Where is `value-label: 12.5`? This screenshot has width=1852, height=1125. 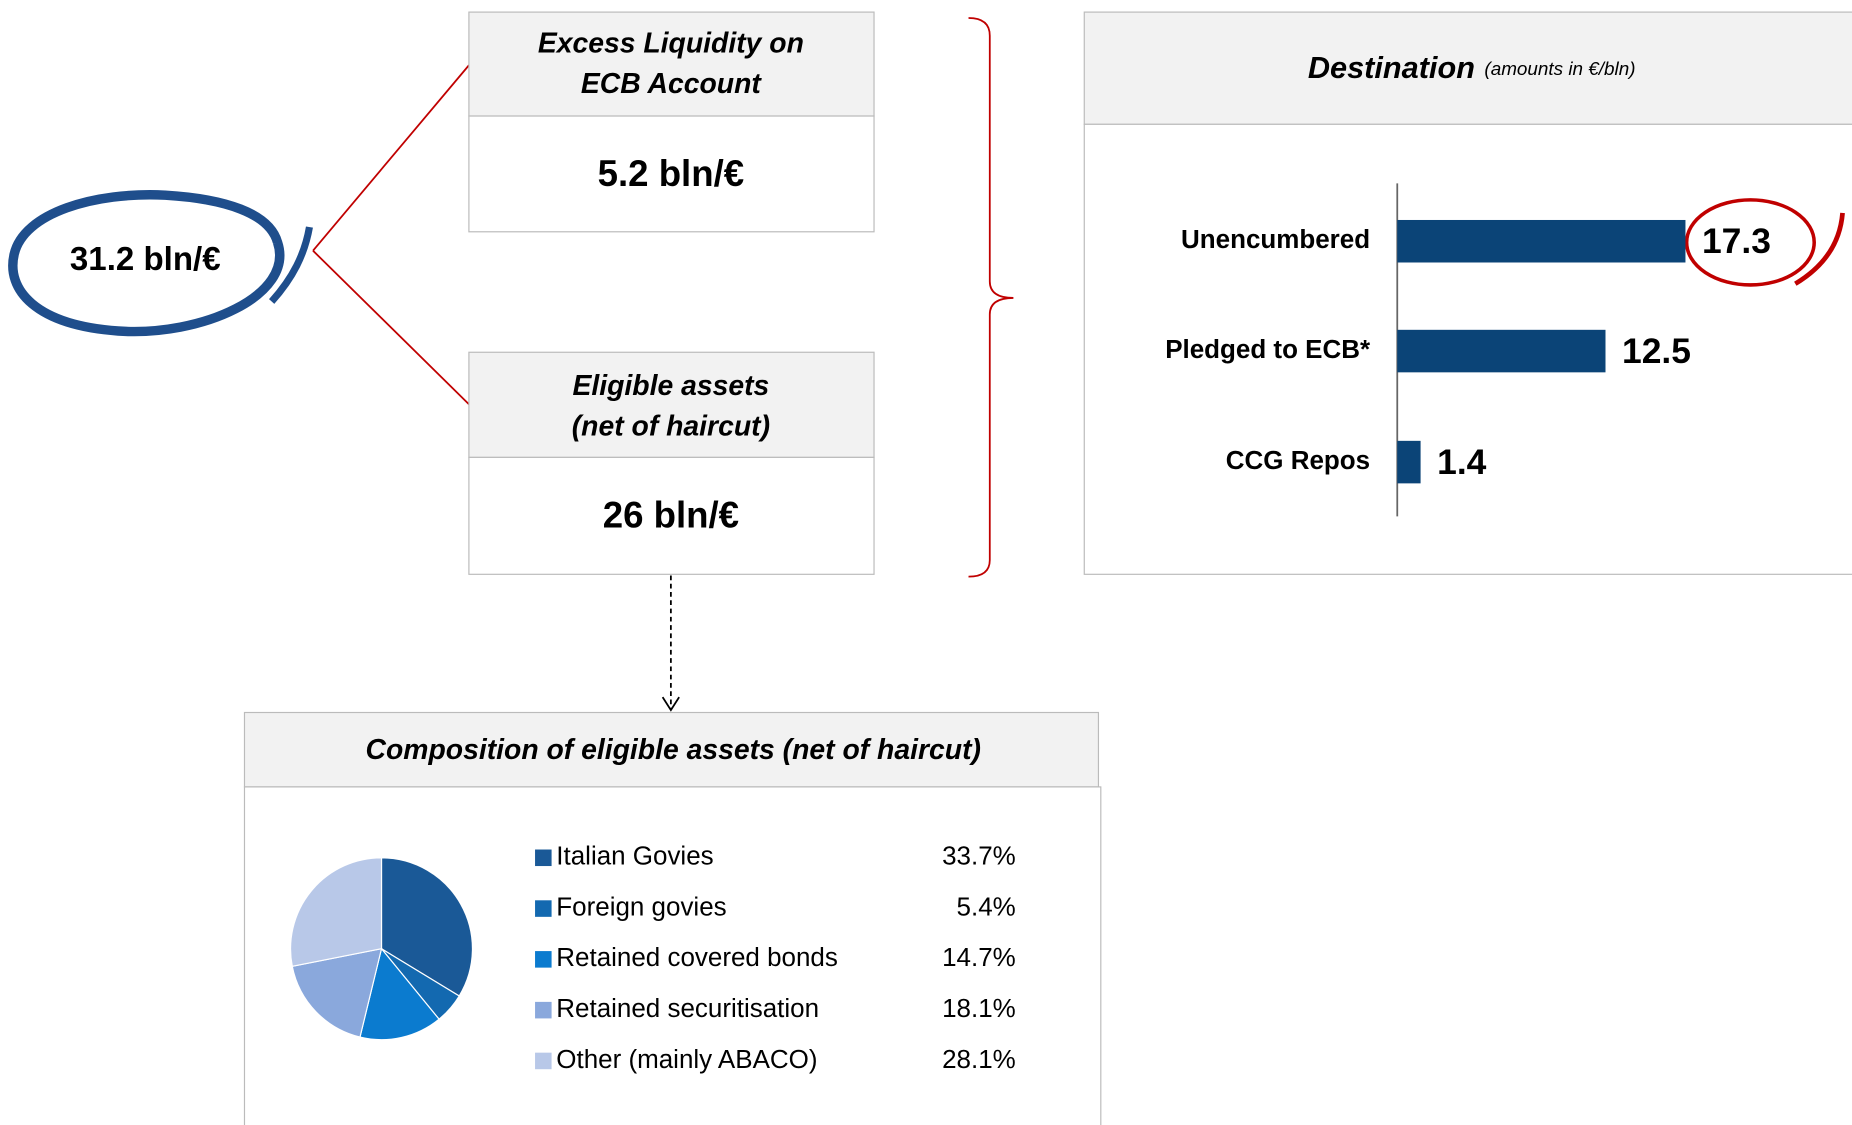
value-label: 12.5 is located at coordinates (1656, 351).